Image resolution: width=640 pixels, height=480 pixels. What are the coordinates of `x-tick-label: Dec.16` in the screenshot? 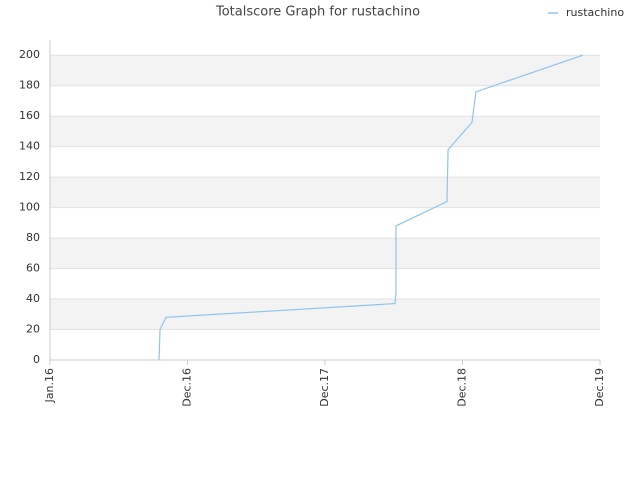 It's located at (187, 387).